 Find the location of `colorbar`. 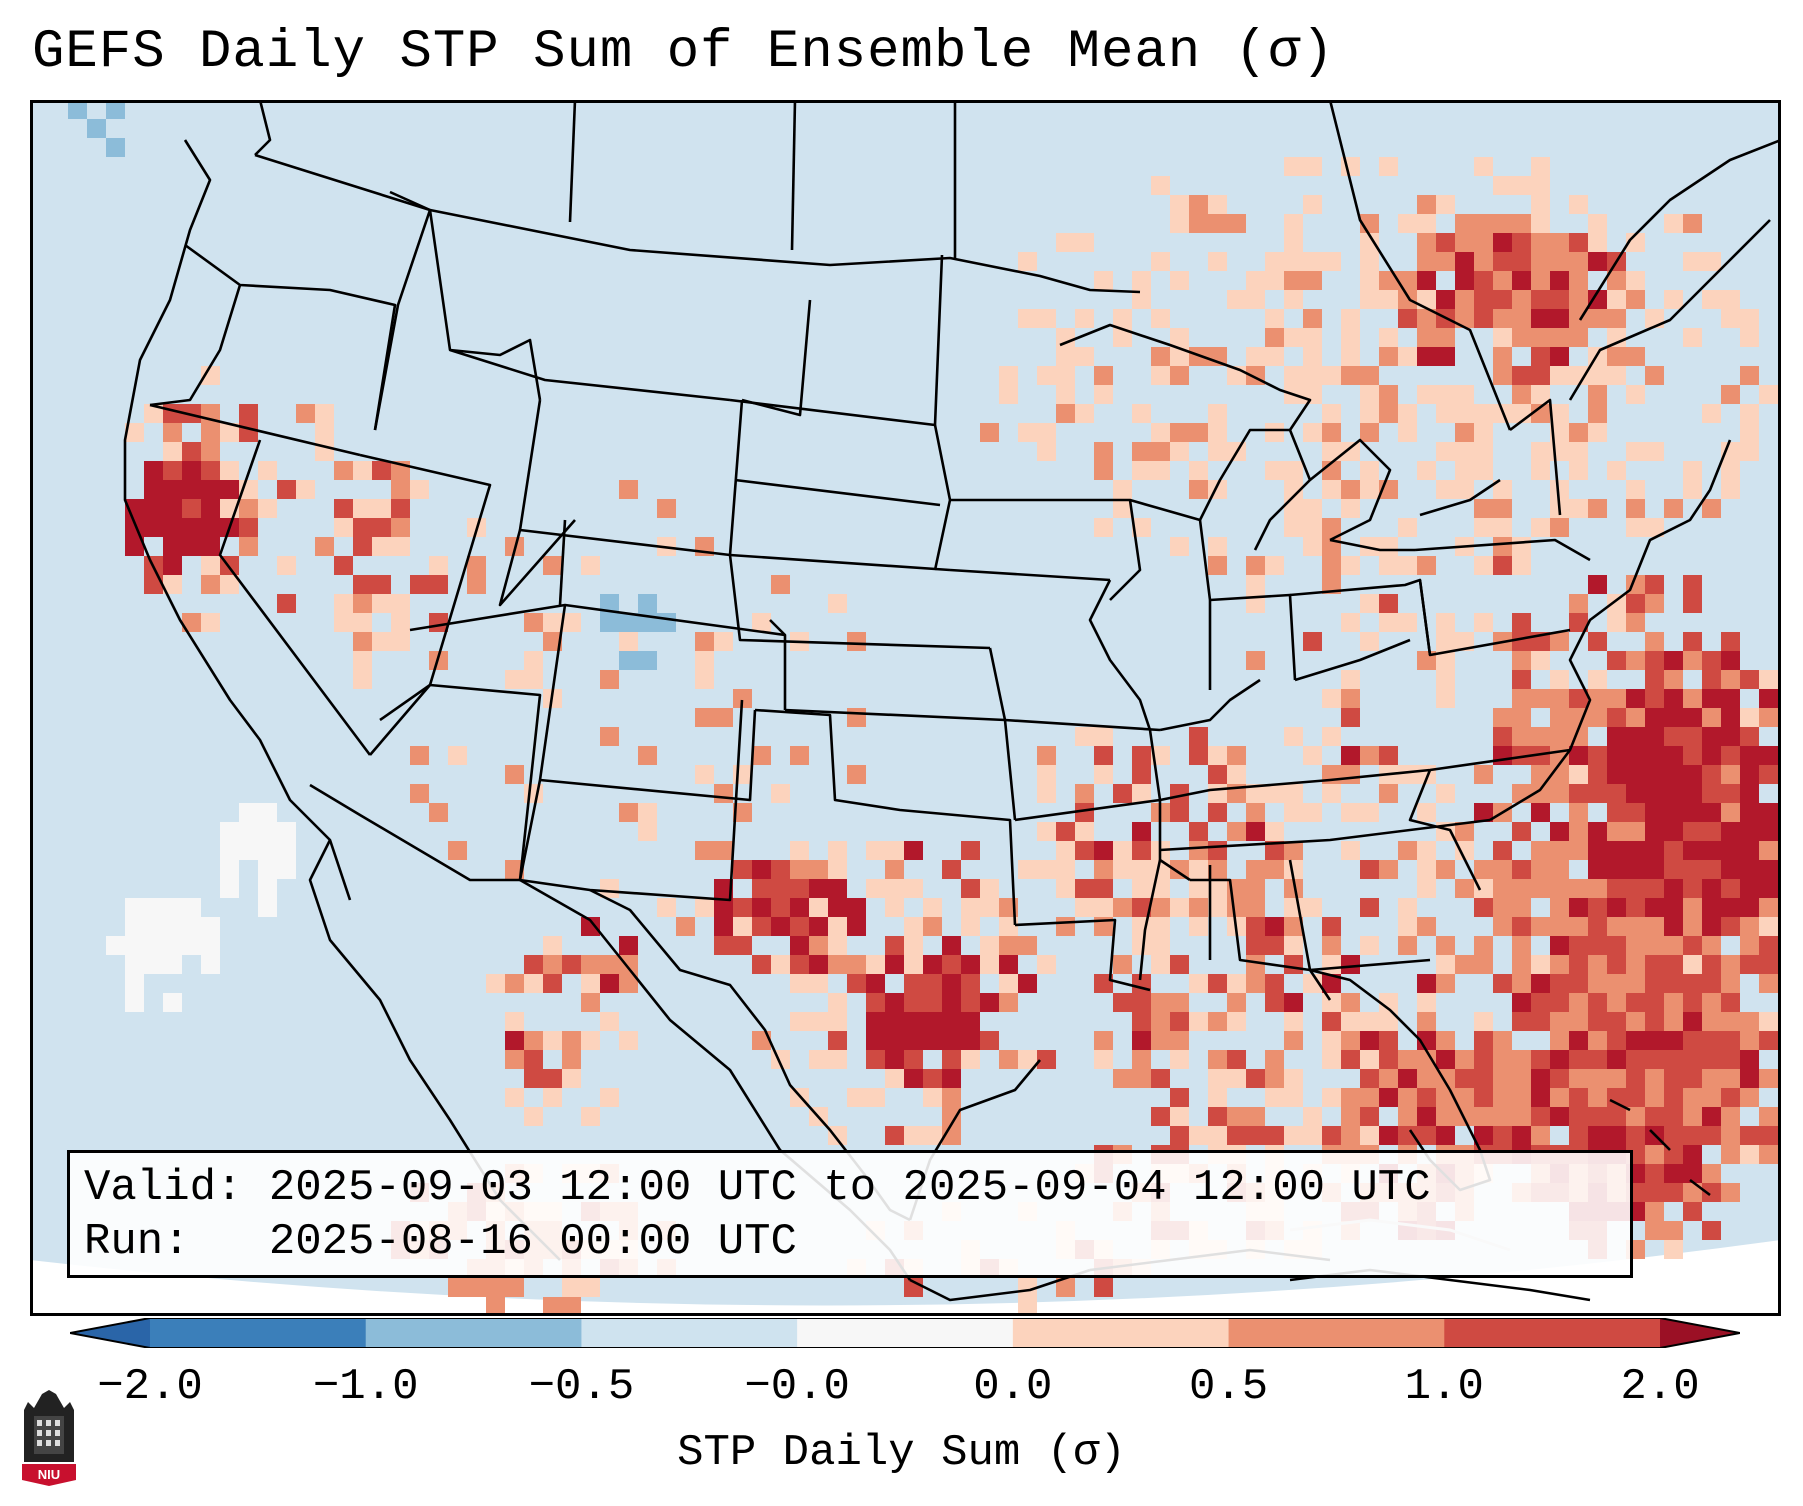

colorbar is located at coordinates (905, 1333).